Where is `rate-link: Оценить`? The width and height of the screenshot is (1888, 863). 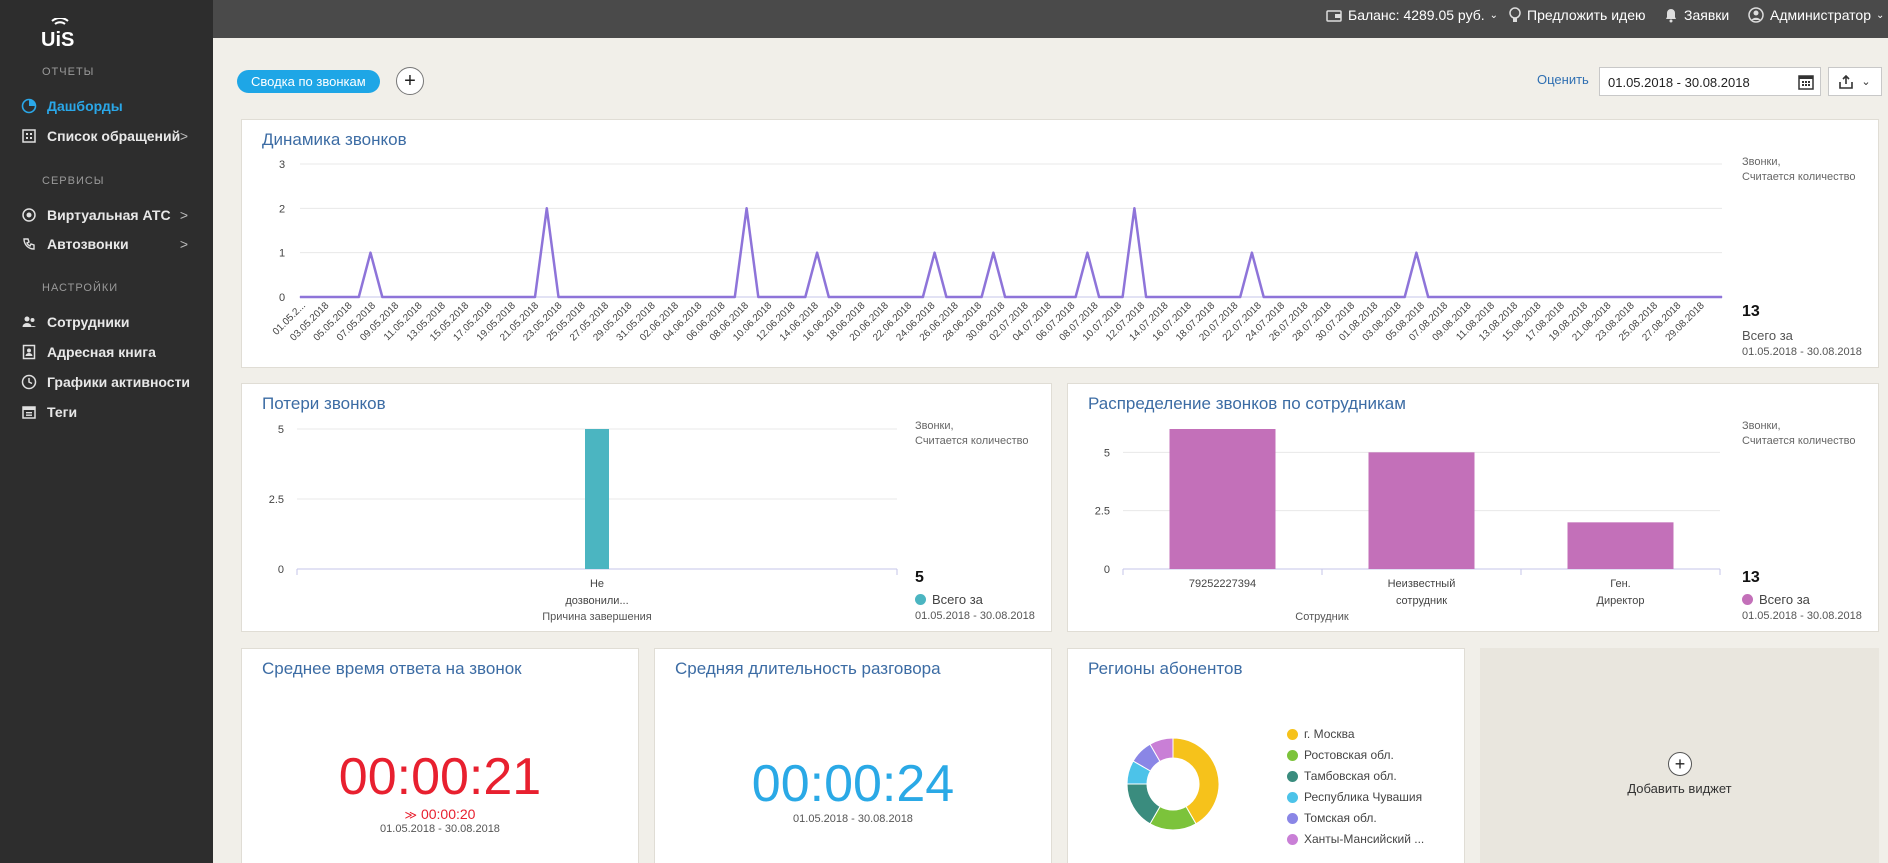
rate-link: Оценить is located at coordinates (1563, 79).